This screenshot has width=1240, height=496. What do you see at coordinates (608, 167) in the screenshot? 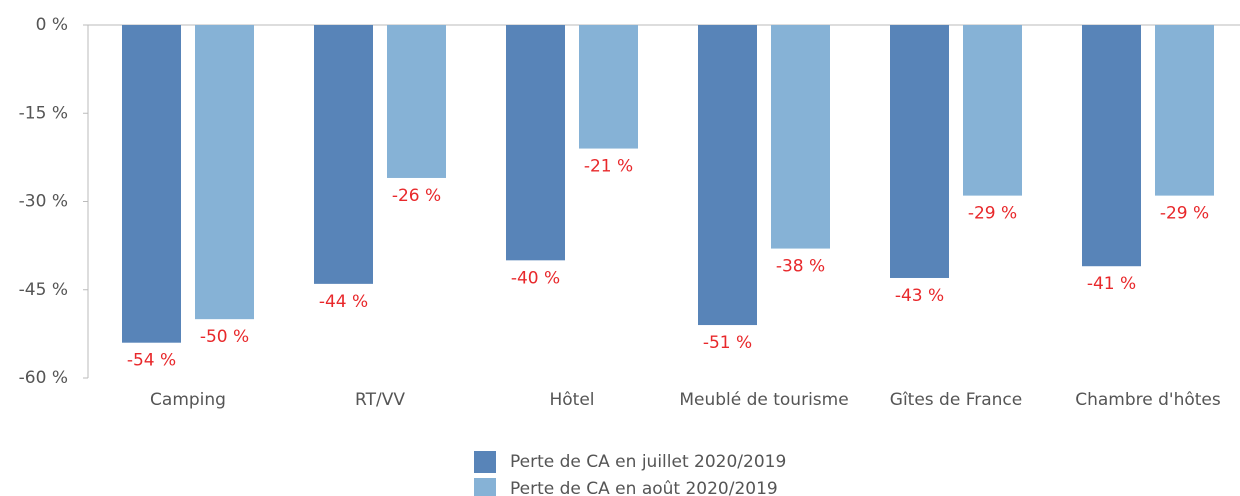
I see `value-label: -21 %` at bounding box center [608, 167].